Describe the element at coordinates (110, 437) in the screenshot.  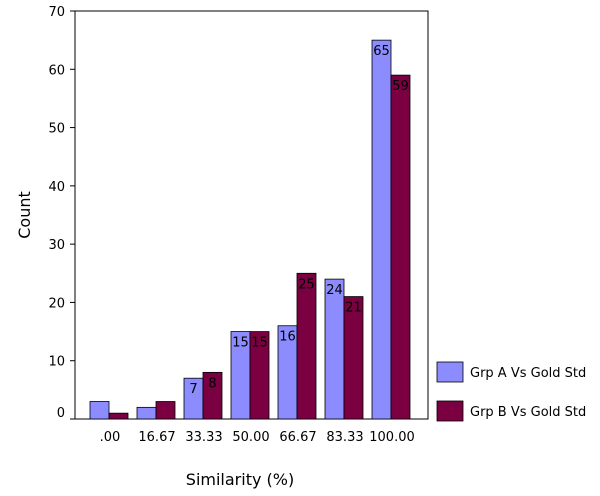
I see `x-tick-label: .00` at that location.